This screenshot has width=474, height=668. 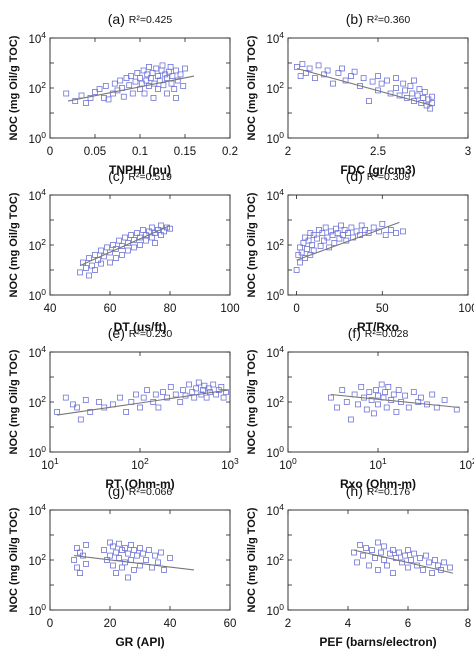 I want to click on panel-title: (e) R²=0.230, so click(x=140, y=333).